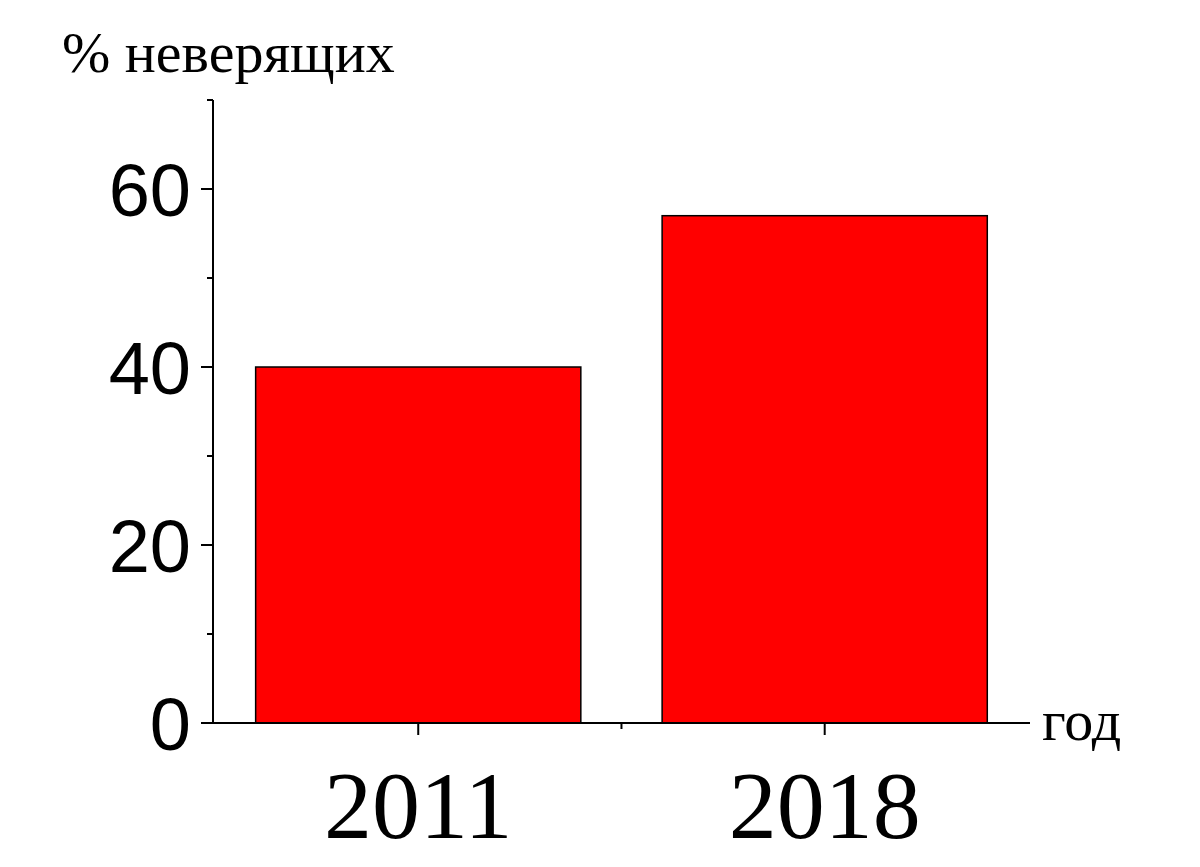  What do you see at coordinates (149, 190) in the screenshot?
I see `y-tick-label: 60` at bounding box center [149, 190].